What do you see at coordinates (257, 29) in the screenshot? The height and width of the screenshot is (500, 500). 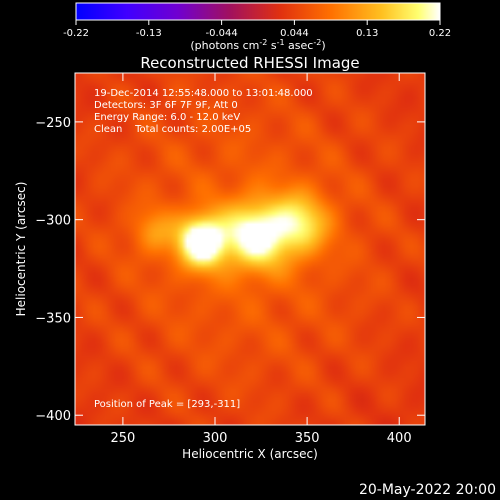 I see `colorbar-ticks: -0.22 -0.13 -0.044 0.044 0.13 0.22` at bounding box center [257, 29].